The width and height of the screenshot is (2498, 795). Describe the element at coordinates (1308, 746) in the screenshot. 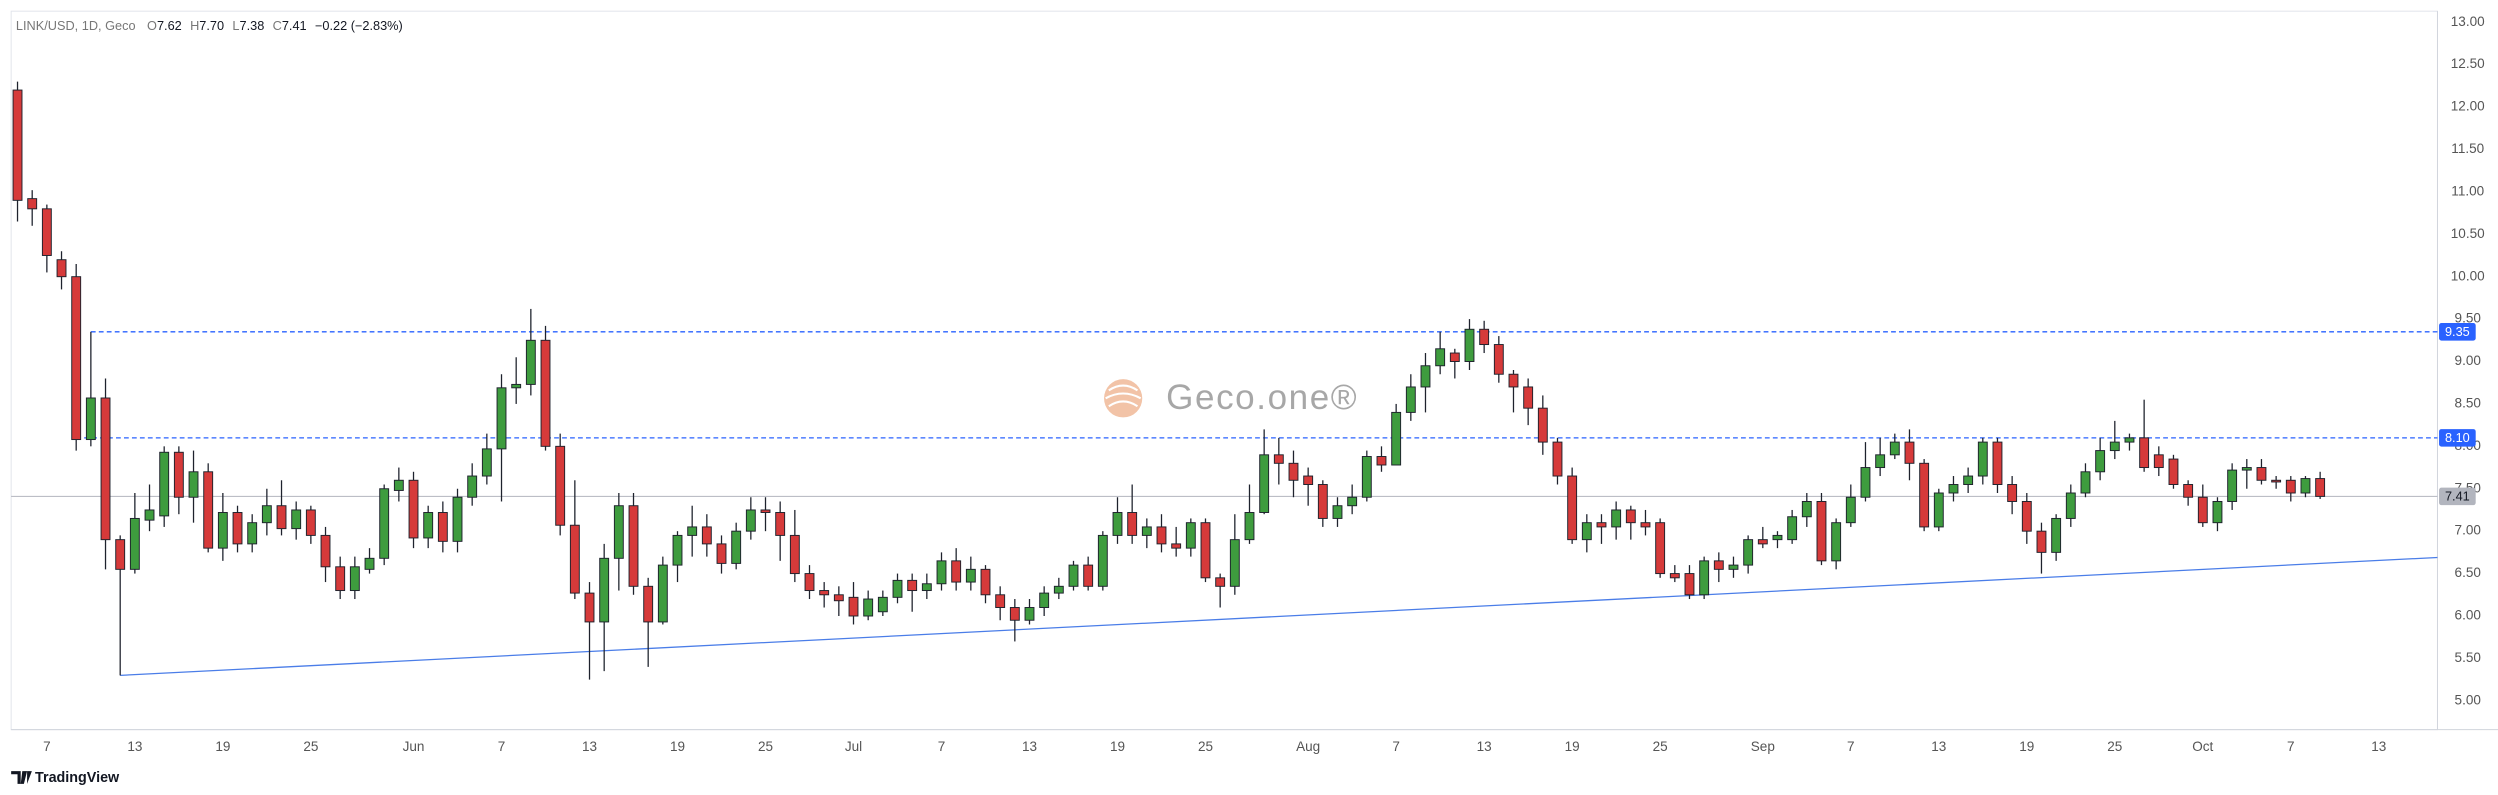

I see `x-tick-label: Aug` at that location.